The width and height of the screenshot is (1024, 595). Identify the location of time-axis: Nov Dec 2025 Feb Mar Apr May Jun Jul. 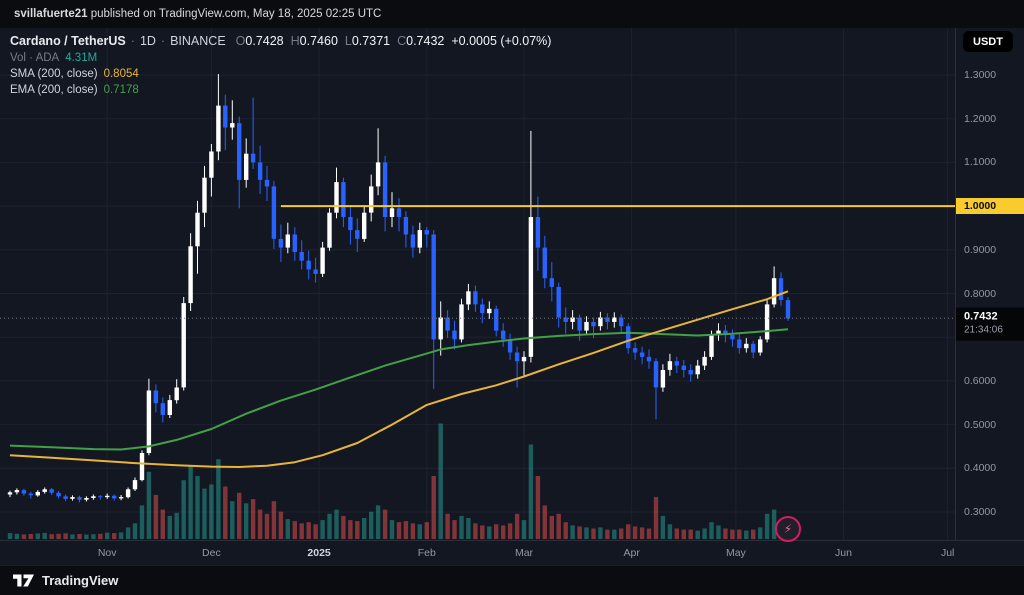
(512, 552).